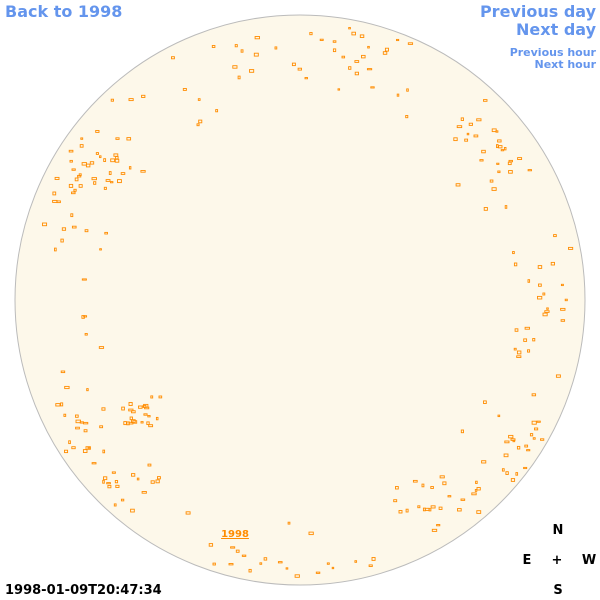  Describe the element at coordinates (63, 11) in the screenshot. I see `back-link: Back to 1998` at that location.